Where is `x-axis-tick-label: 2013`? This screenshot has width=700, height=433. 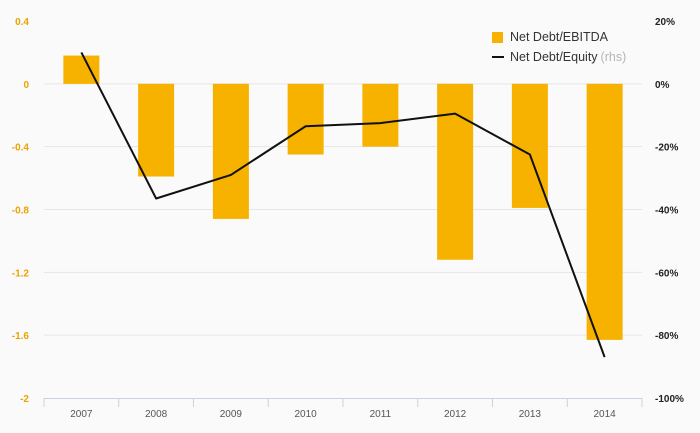
x-axis-tick-label: 2013 is located at coordinates (530, 414).